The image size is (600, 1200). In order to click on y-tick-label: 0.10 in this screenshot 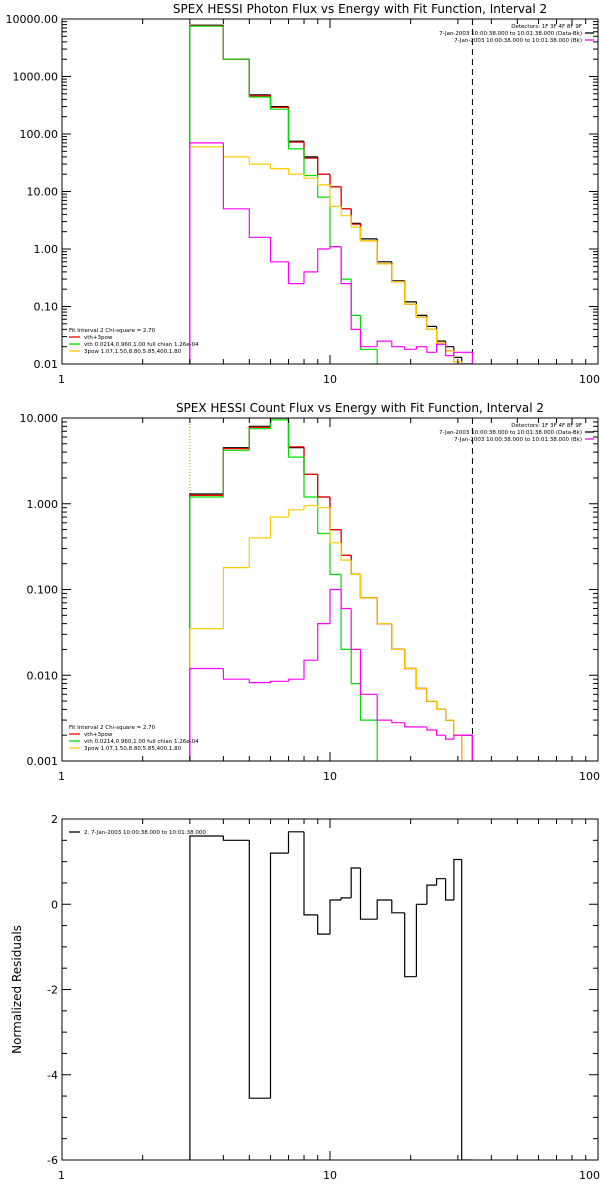, I will do `click(46, 307)`.